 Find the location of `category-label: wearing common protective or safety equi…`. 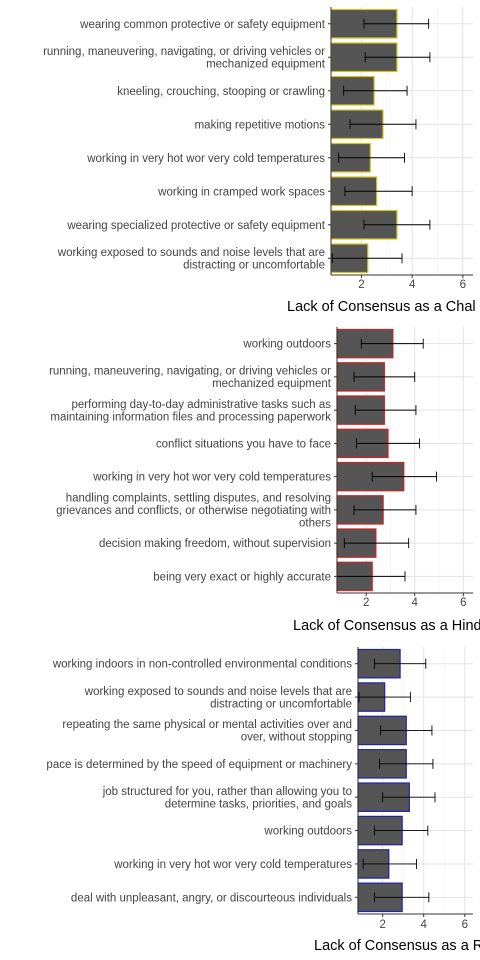

category-label: wearing common protective or safety equi… is located at coordinates (202, 25).